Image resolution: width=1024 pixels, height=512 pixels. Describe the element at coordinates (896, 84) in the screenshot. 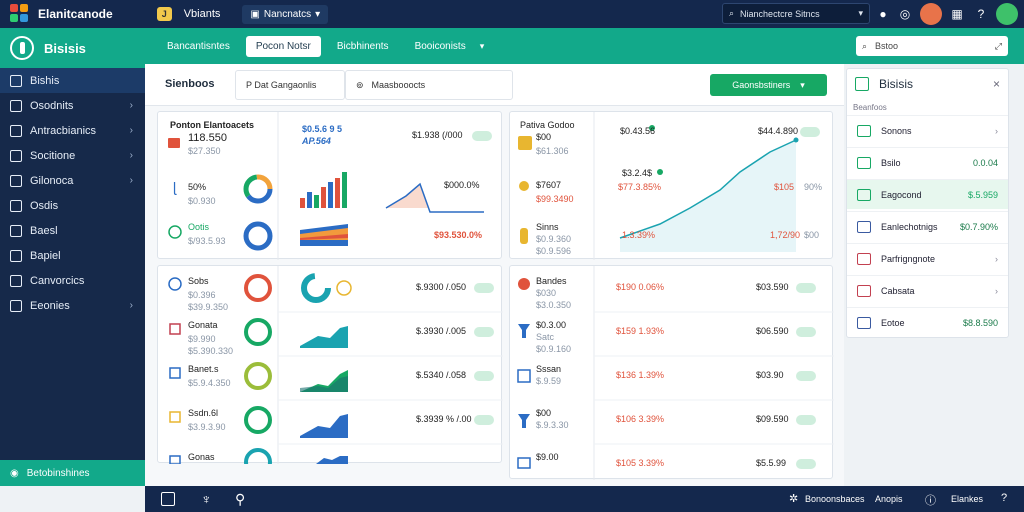

I see `panel-title: Bisisis` at that location.